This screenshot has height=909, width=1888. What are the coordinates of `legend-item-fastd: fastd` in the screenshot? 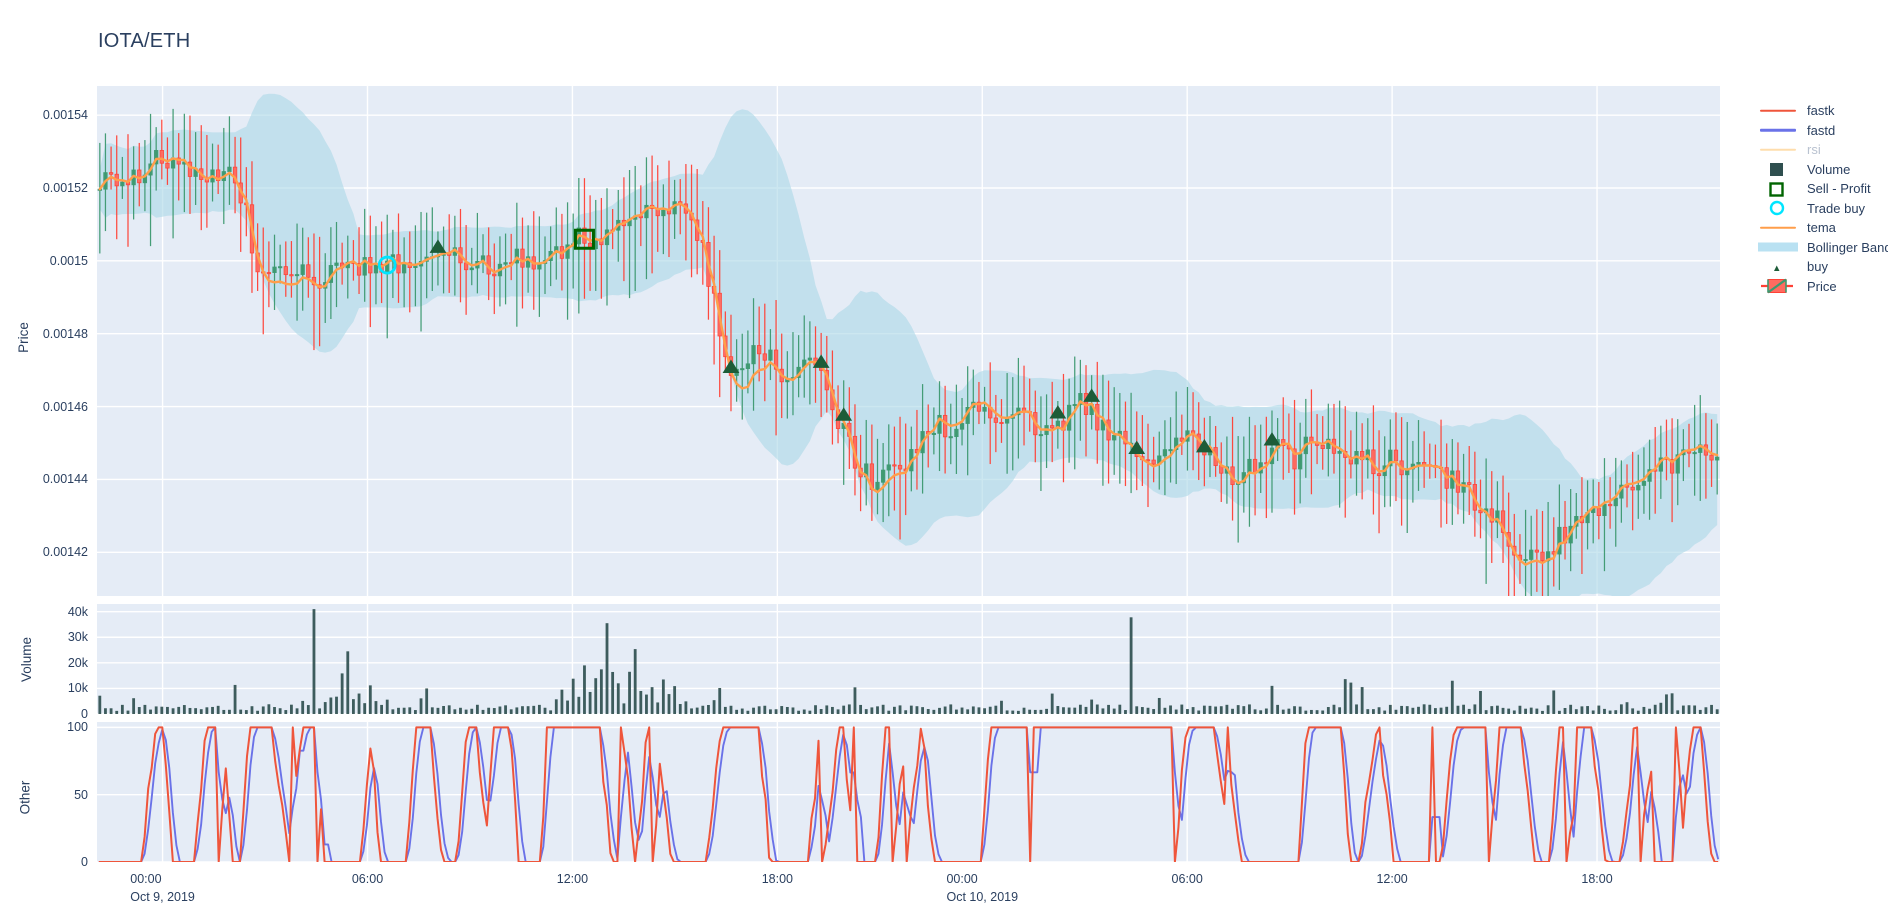 It's located at (1822, 131).